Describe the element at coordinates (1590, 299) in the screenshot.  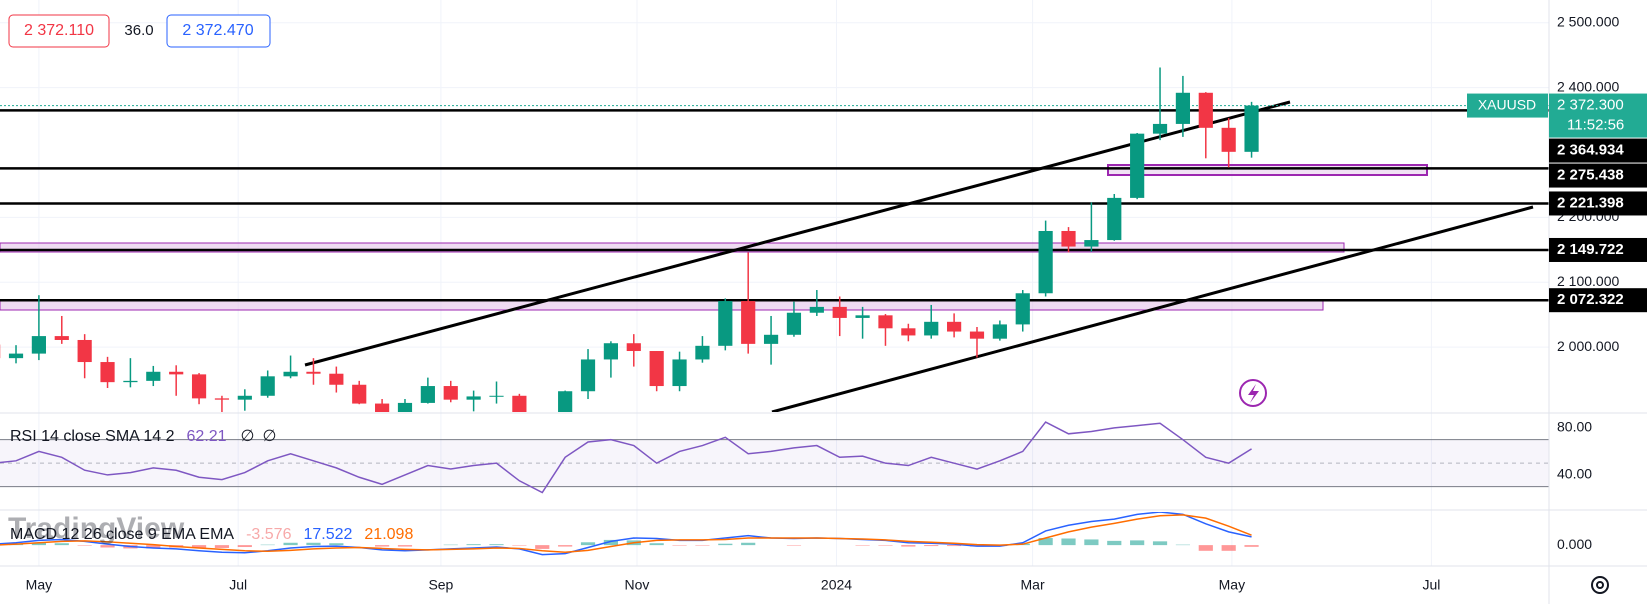
I see `level-label: 2 072.322` at that location.